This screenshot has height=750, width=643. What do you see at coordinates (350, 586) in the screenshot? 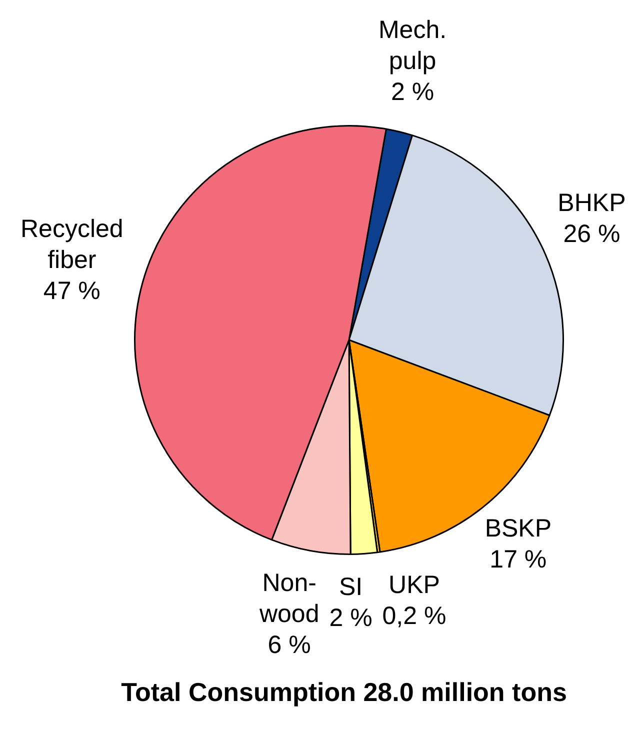
I see `slice-label: SI` at bounding box center [350, 586].